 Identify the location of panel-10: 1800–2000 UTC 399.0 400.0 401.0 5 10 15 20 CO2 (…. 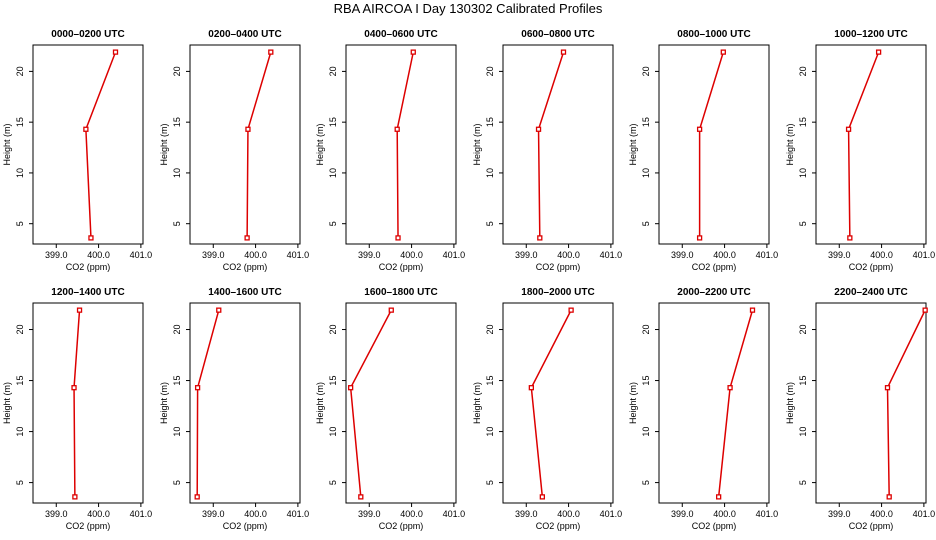
(547, 409).